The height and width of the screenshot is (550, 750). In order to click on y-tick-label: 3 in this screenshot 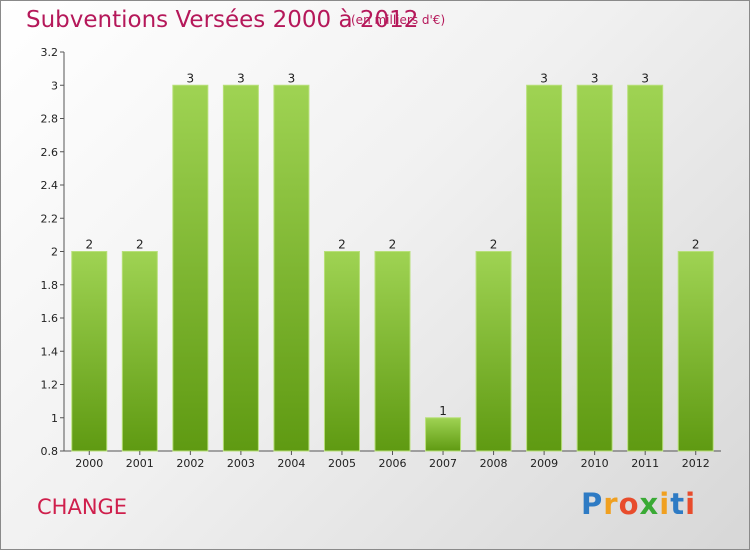, I will do `click(54, 85)`.